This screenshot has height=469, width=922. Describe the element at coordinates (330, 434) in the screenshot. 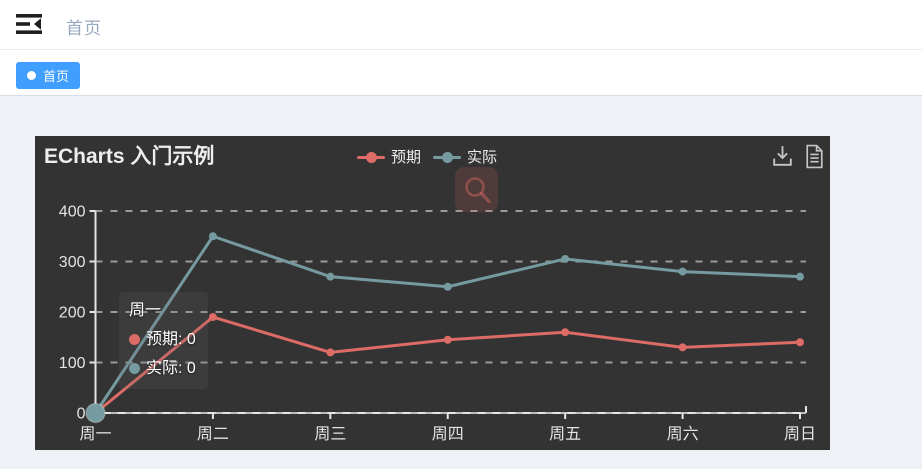

I see `svg-text: 周三` at that location.